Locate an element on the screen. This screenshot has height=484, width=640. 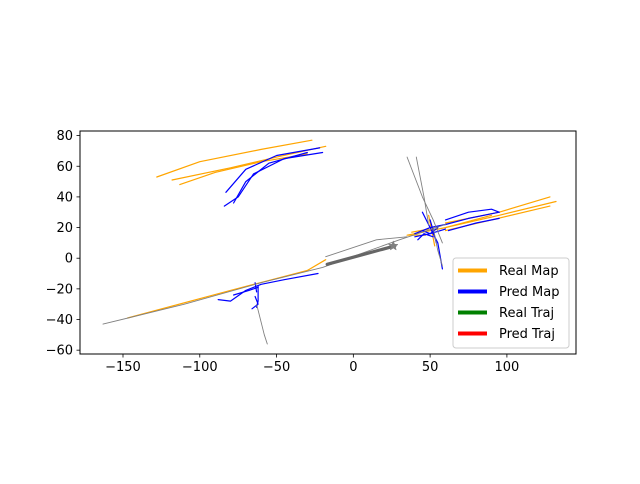
legend-label-real-map: Real Map is located at coordinates (529, 271).